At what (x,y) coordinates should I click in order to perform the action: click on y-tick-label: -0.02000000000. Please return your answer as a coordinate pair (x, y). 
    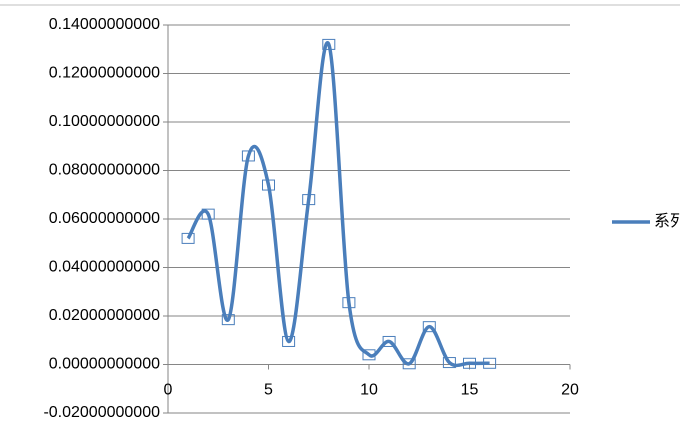
    Looking at the image, I should click on (101, 412).